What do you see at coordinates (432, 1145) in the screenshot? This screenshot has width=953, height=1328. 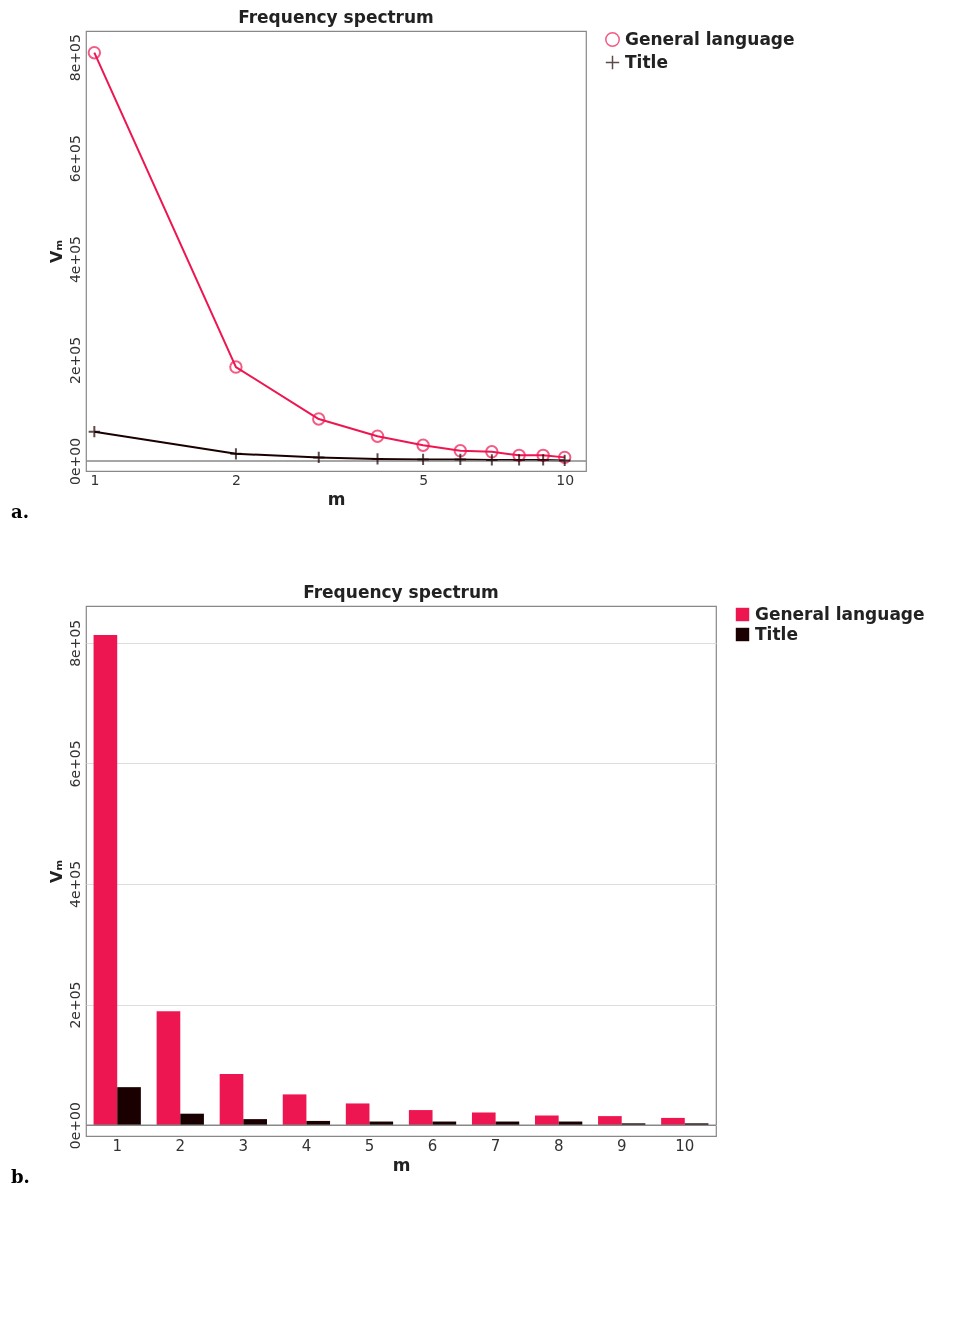 I see `x-tick-label: 6` at bounding box center [432, 1145].